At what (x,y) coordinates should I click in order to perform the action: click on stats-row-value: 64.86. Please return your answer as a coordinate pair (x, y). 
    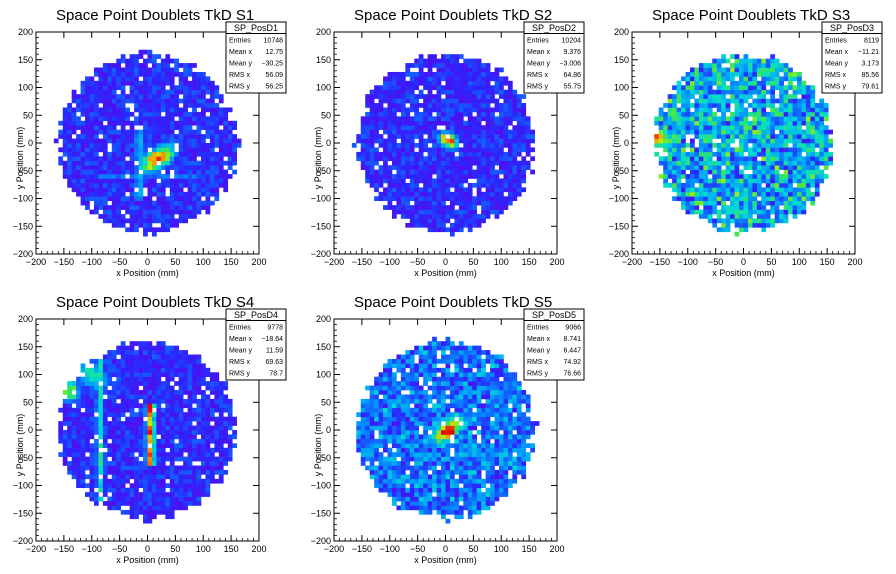
    Looking at the image, I should click on (572, 75).